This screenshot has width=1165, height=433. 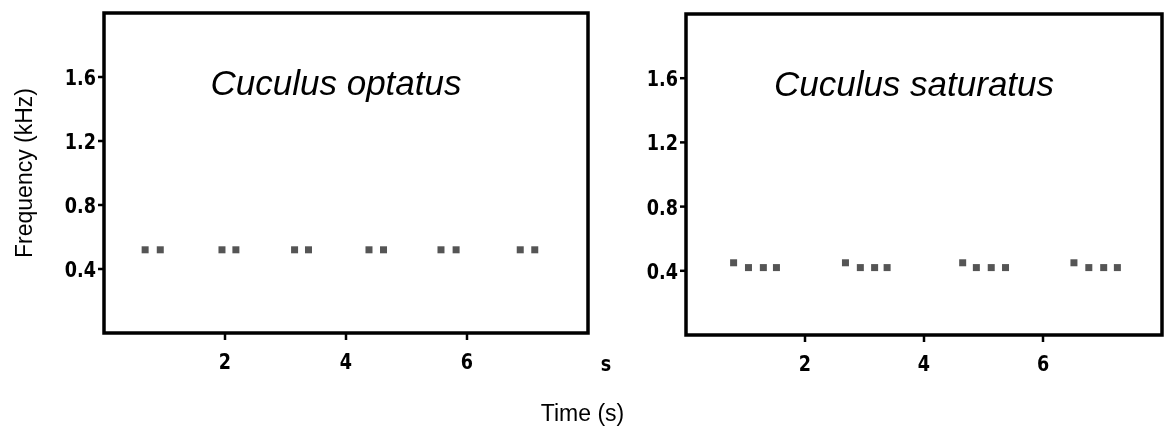 What do you see at coordinates (24, 173) in the screenshot?
I see `y-axis-title: Frequency (kHz)` at bounding box center [24, 173].